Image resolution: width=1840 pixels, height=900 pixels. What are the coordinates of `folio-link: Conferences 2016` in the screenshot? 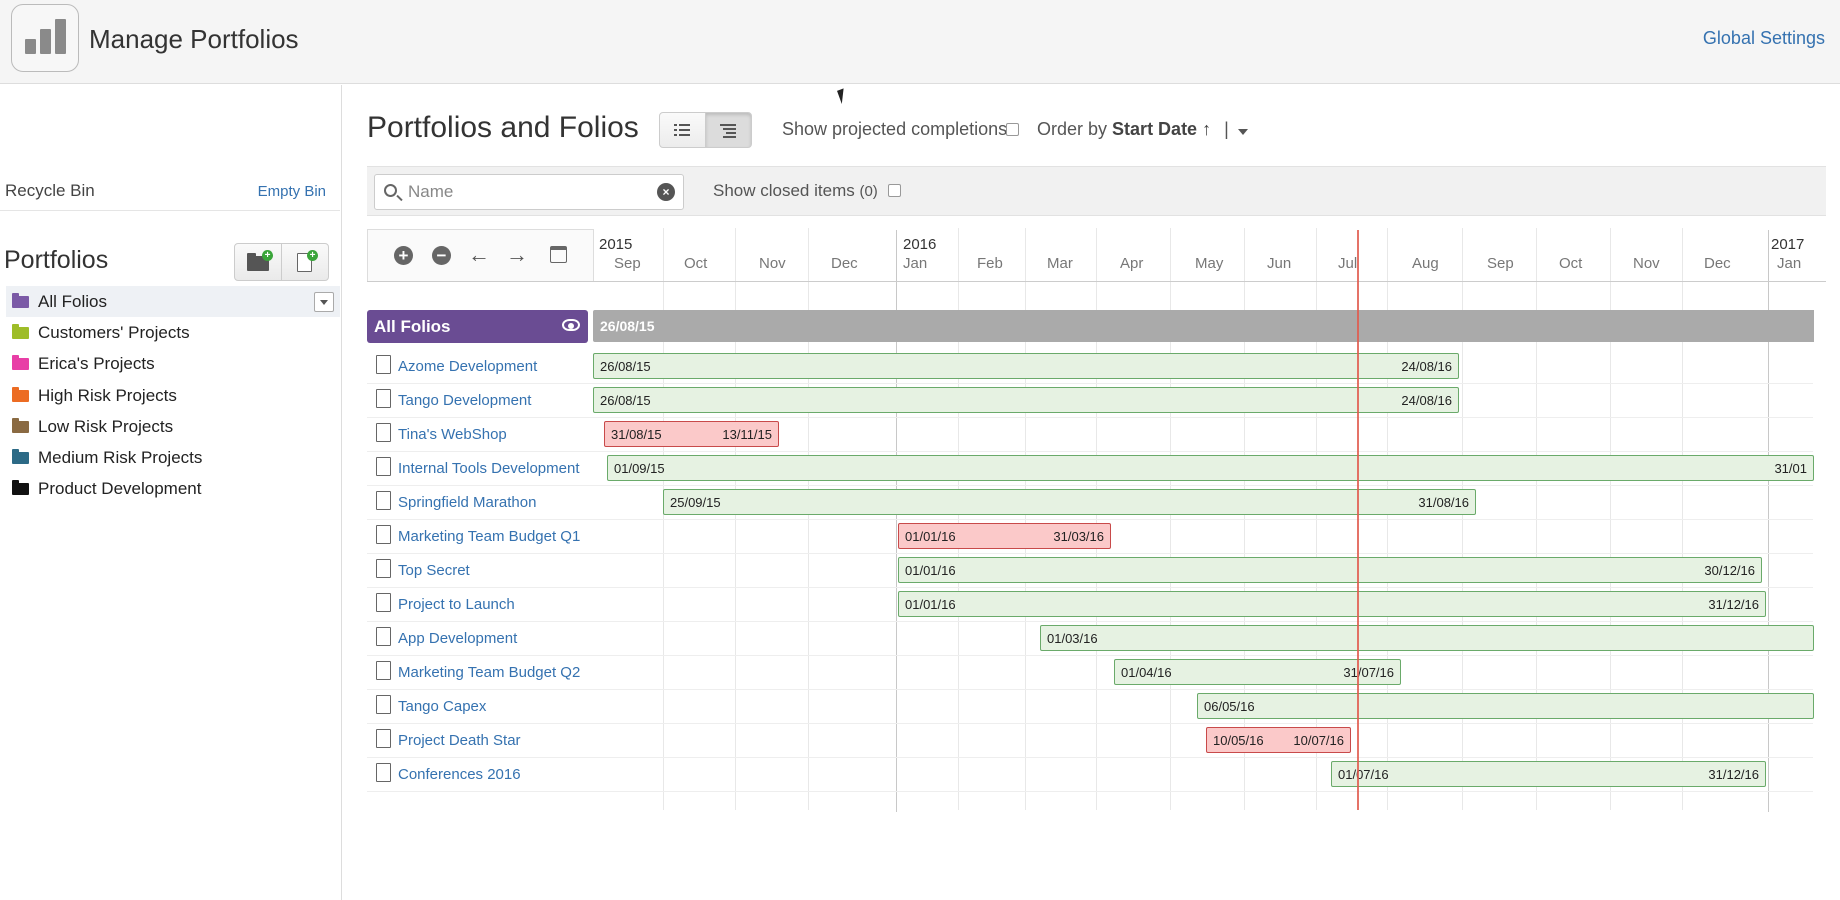 It's located at (459, 774).